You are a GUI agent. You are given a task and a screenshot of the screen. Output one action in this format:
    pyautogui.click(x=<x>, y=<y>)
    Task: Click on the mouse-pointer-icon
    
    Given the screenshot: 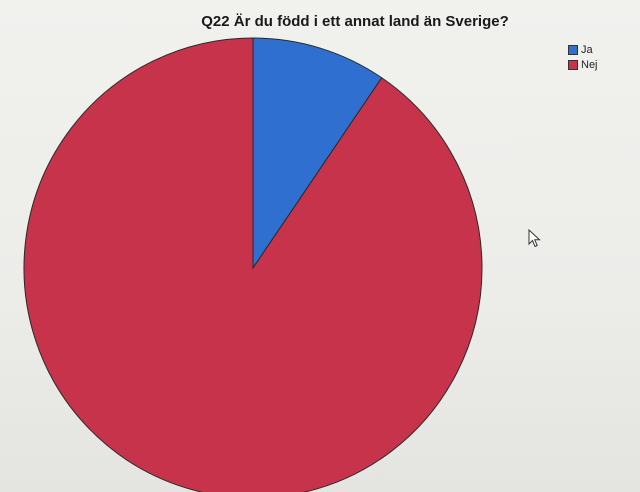 What is the action you would take?
    pyautogui.click(x=534, y=238)
    